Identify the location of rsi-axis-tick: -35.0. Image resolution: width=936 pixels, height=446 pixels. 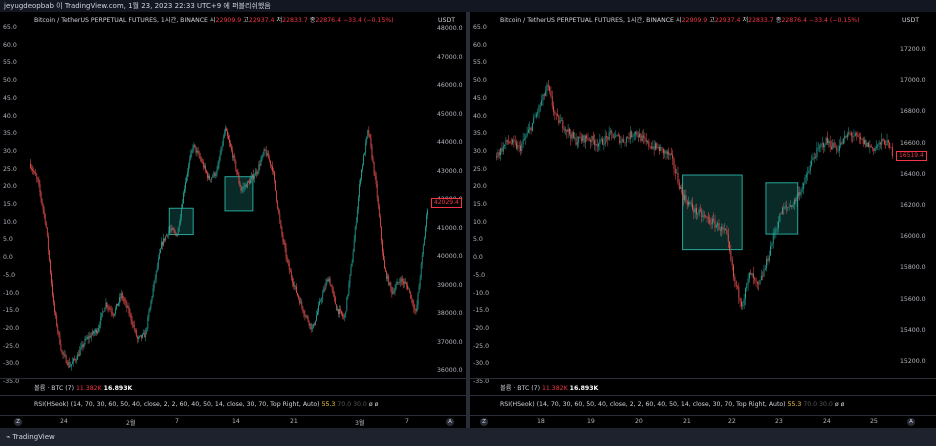
(11, 381).